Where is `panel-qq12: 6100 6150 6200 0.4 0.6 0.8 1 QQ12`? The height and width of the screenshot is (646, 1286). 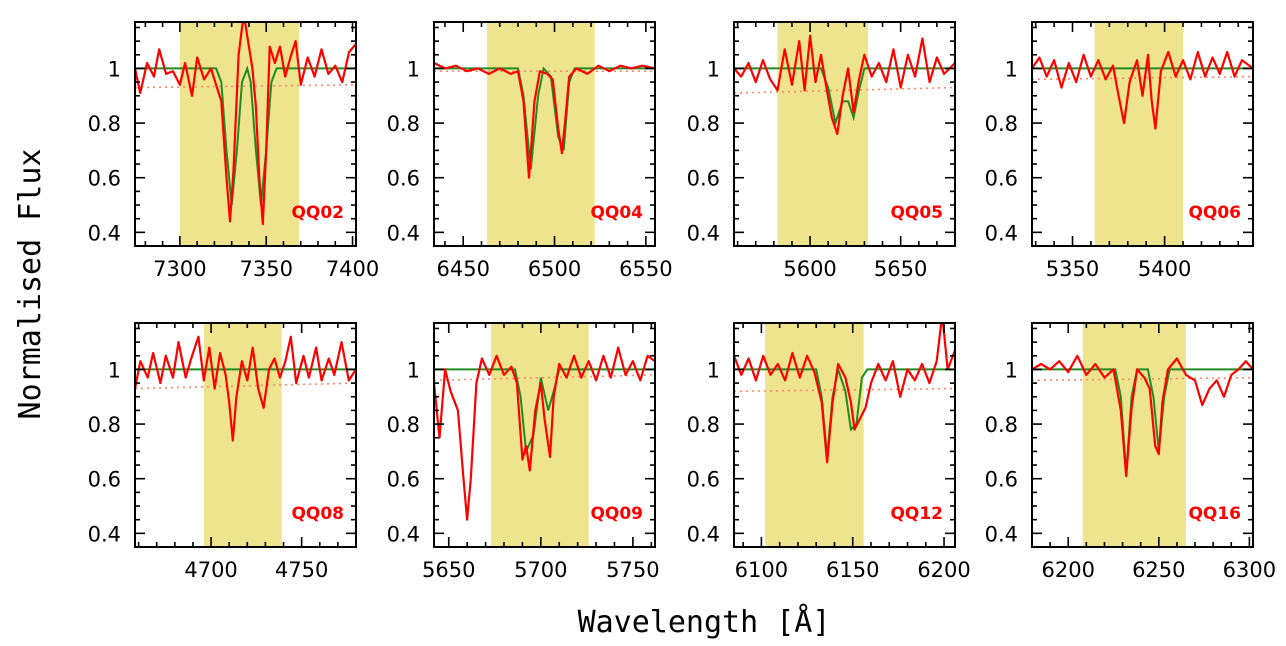 panel-qq12: 6100 6150 6200 0.4 0.6 0.8 1 QQ12 is located at coordinates (829, 452).